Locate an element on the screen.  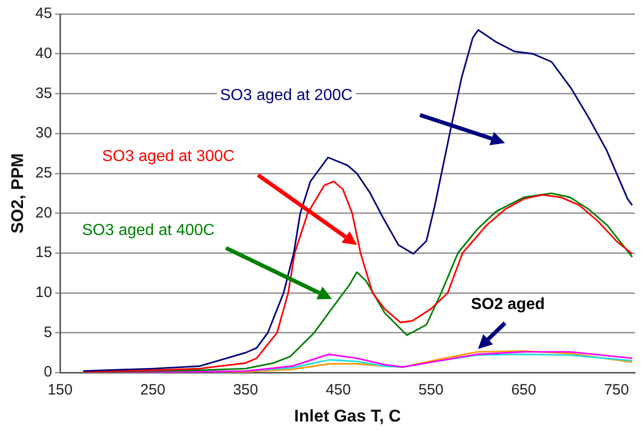
y-tick-label: 25 is located at coordinates (43, 173).